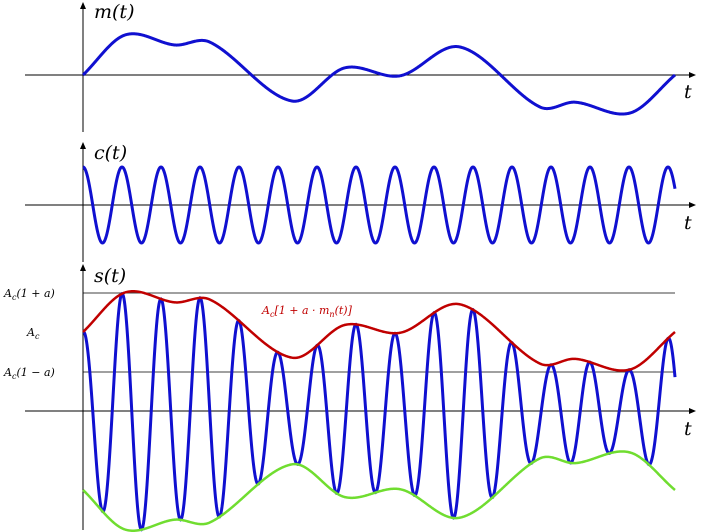  Describe the element at coordinates (379, 205) in the screenshot. I see `carrier-signal` at that location.